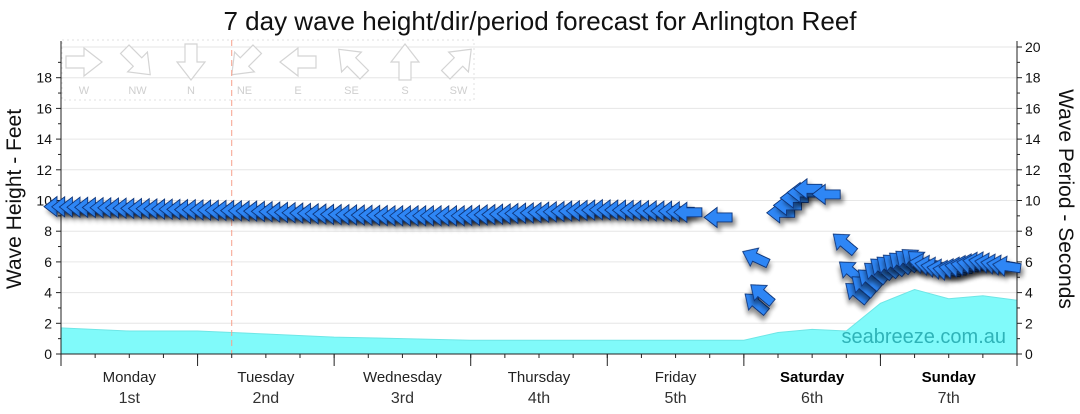  I want to click on y-left-tick-label: 16, so click(44, 108).